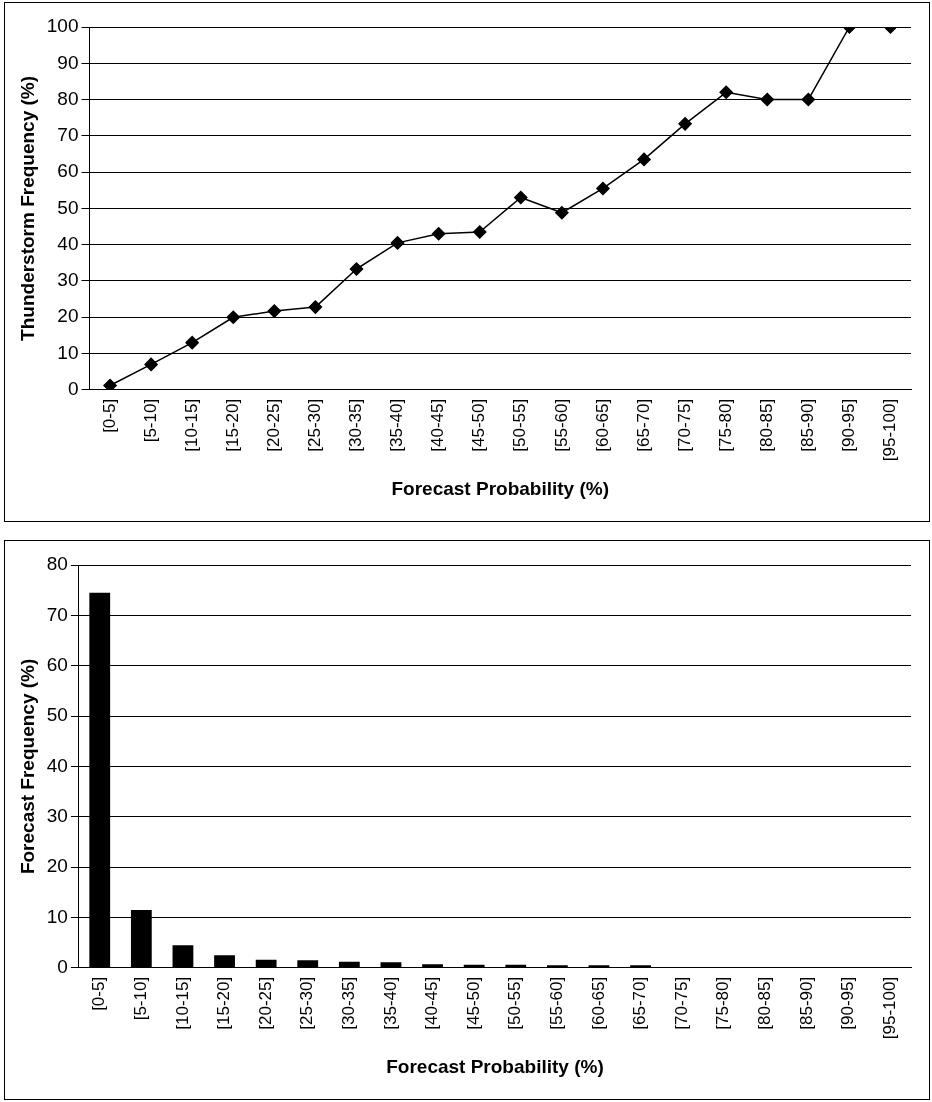 The image size is (932, 1102). I want to click on y-axis-title: Forecast Frequency (%), so click(27, 766).